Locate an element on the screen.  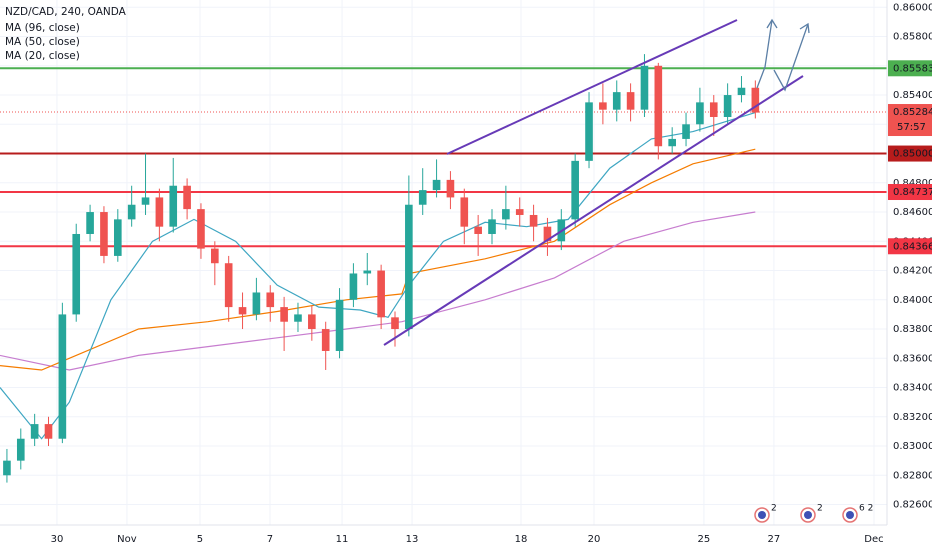
legend-entry: MA (96, close) is located at coordinates (42, 28).